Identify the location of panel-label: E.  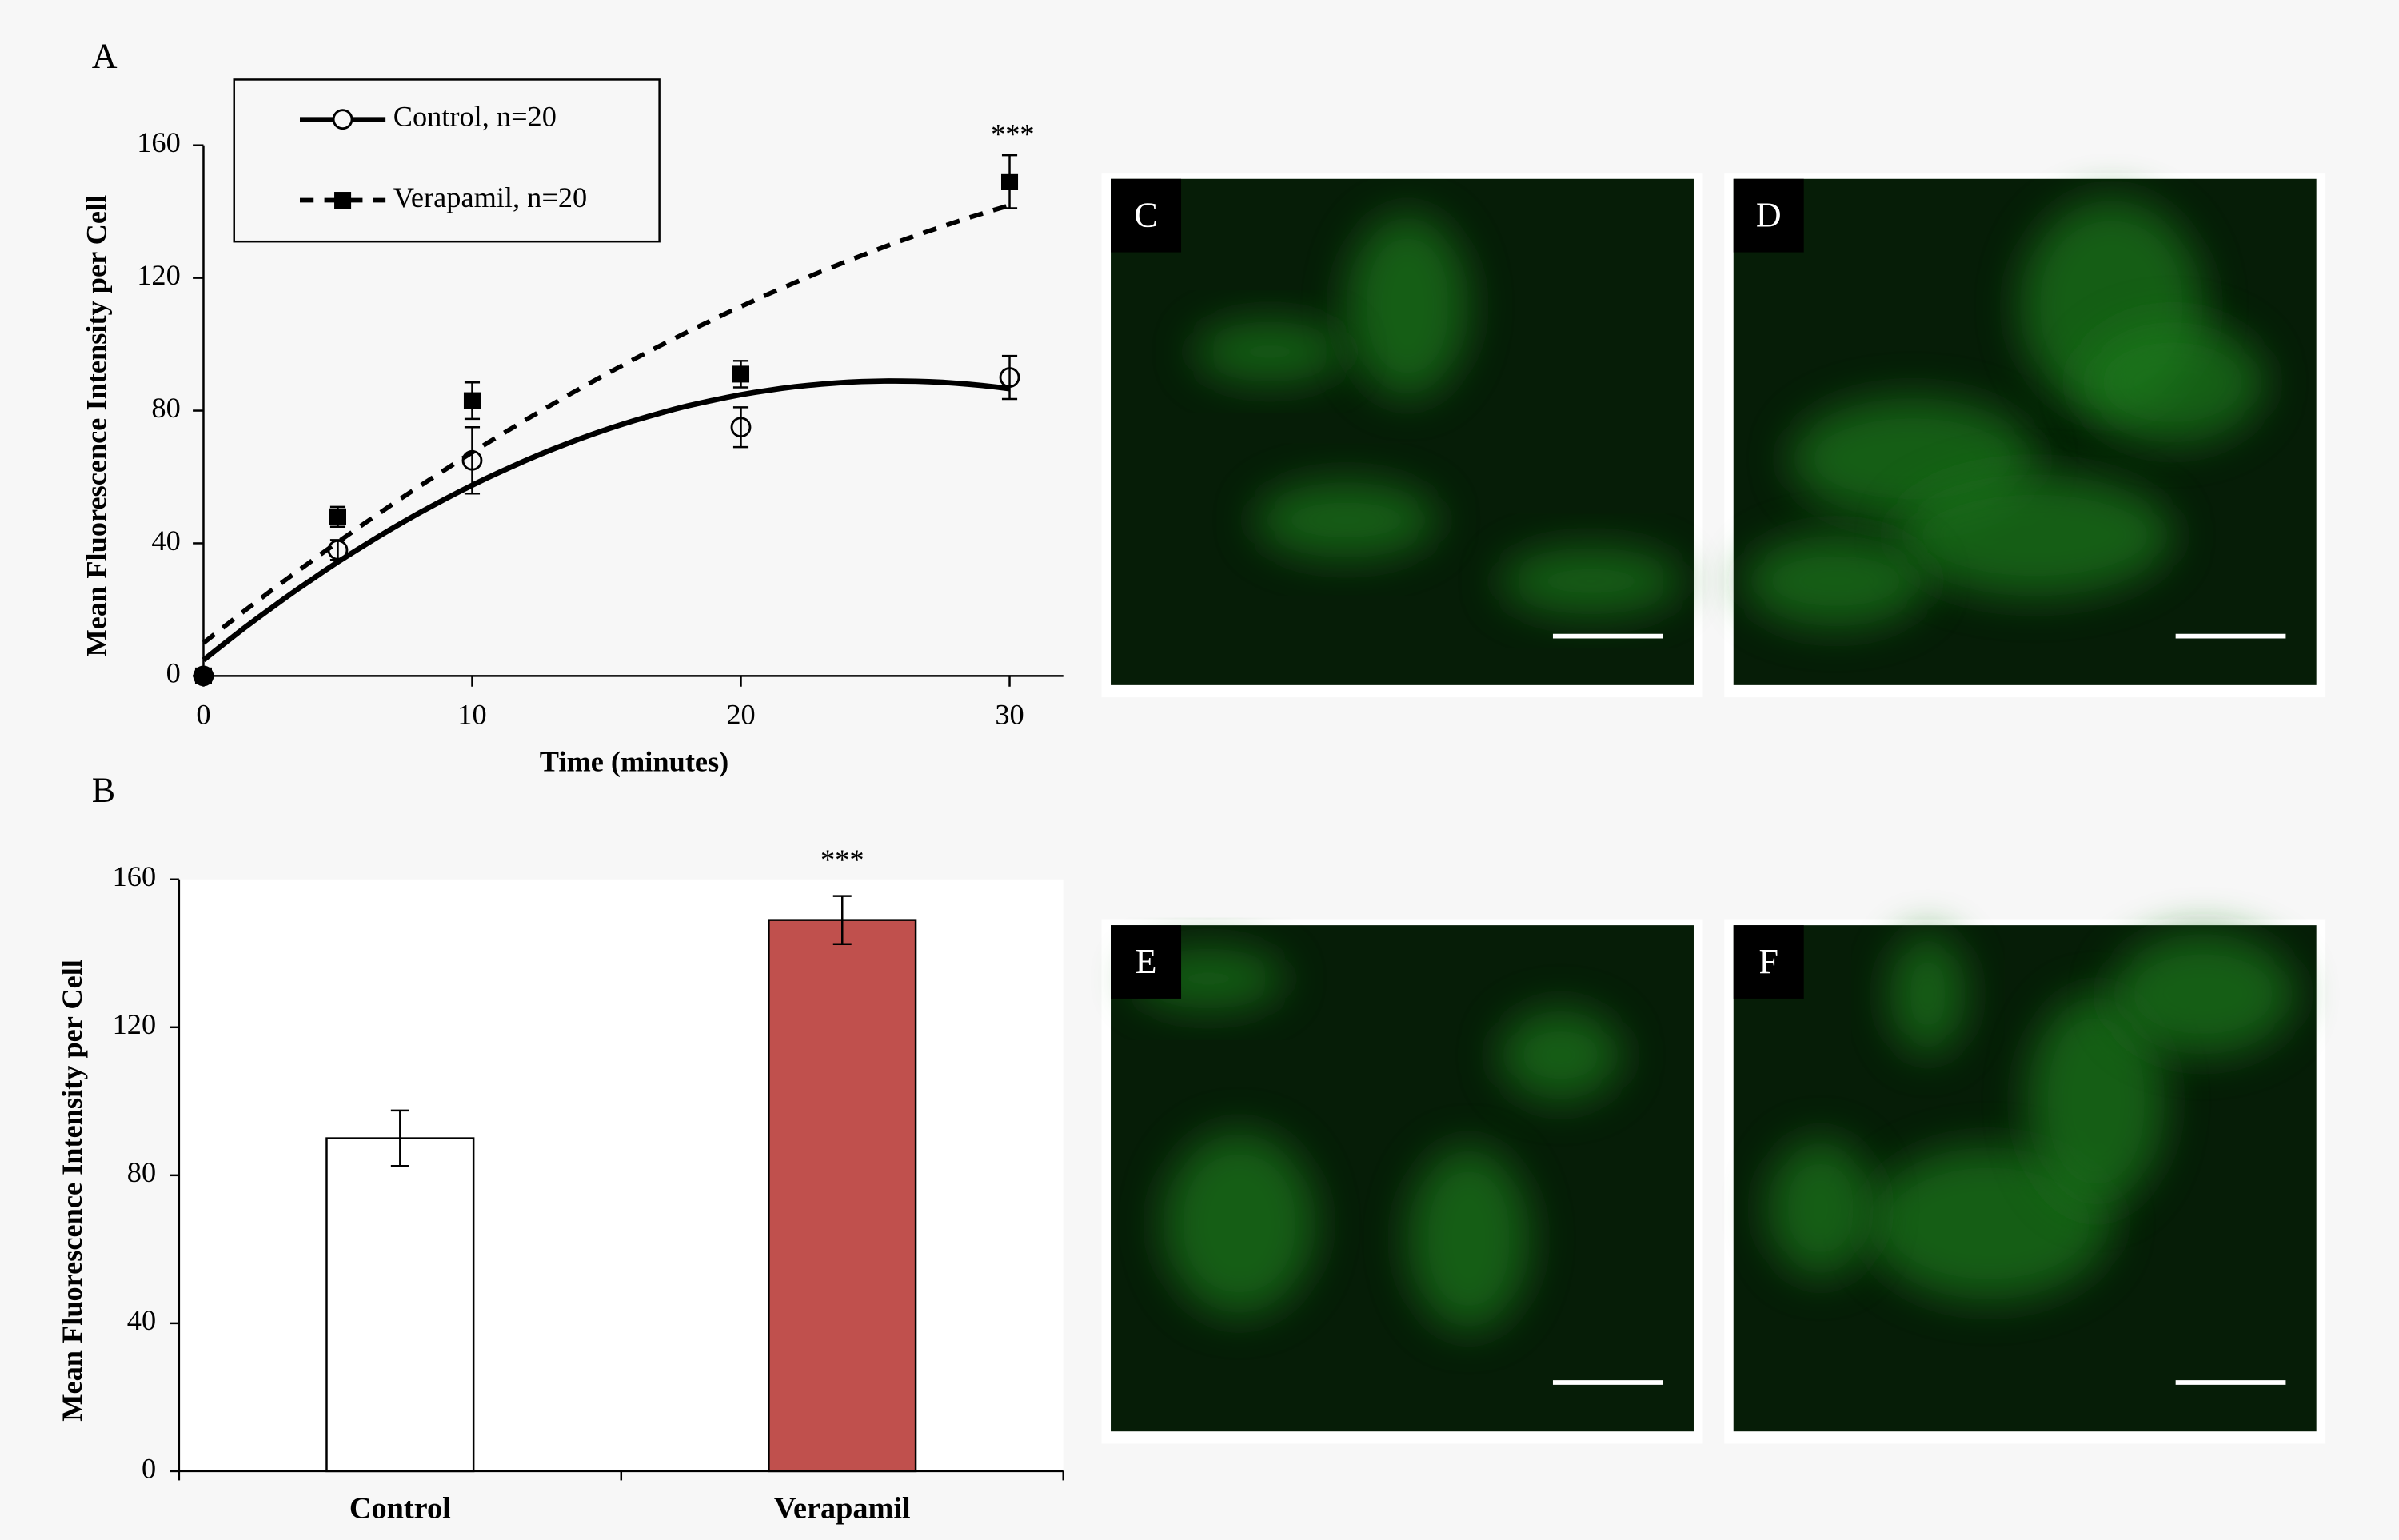
(1146, 961).